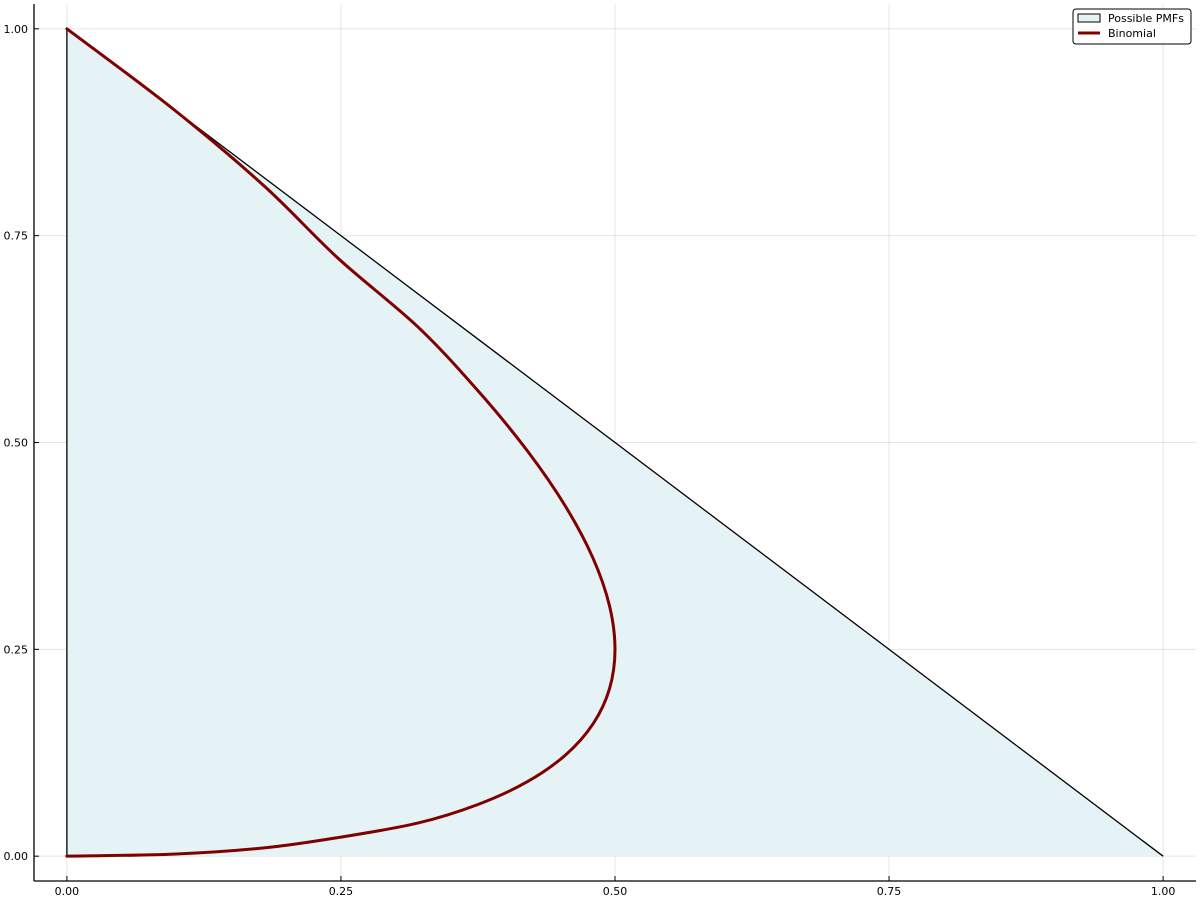 This screenshot has height=900, width=1200. I want to click on y-tick-label-4: 1.00, so click(16, 29).